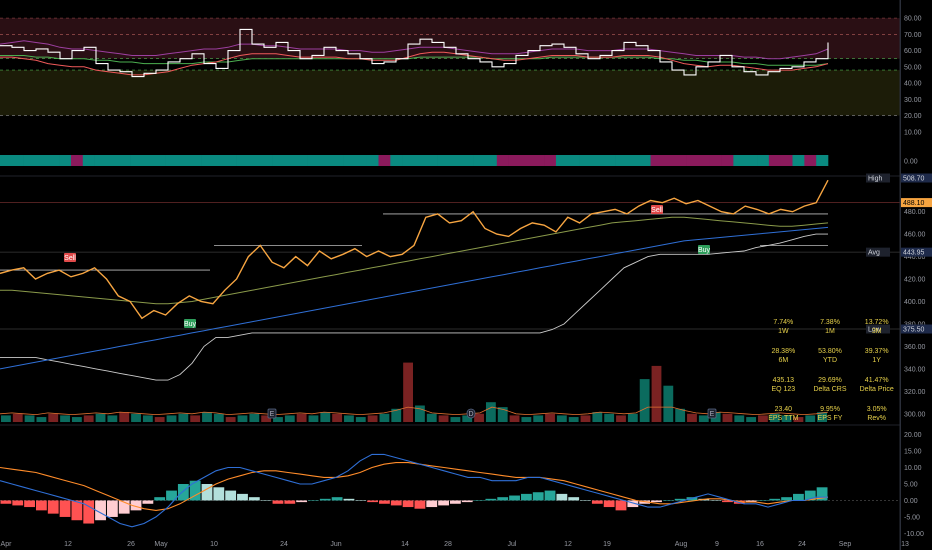 Image resolution: width=932 pixels, height=550 pixels. I want to click on macd-panel, so click(450, 490).